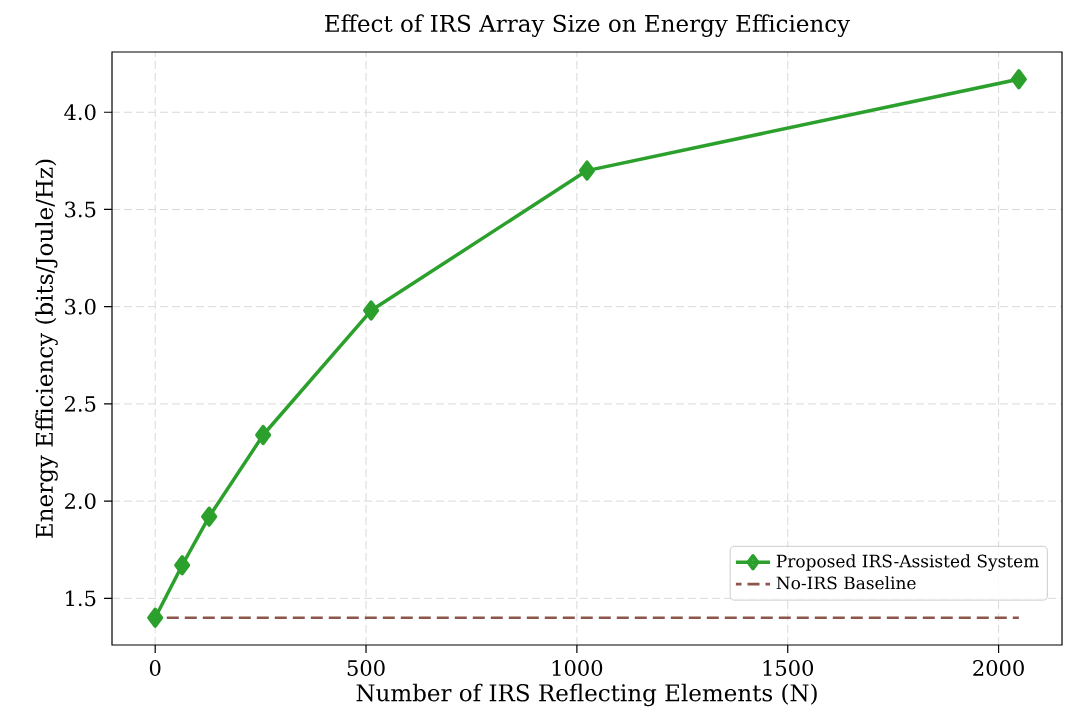 This screenshot has height=727, width=1065. I want to click on x-tick-label: 1000, so click(577, 668).